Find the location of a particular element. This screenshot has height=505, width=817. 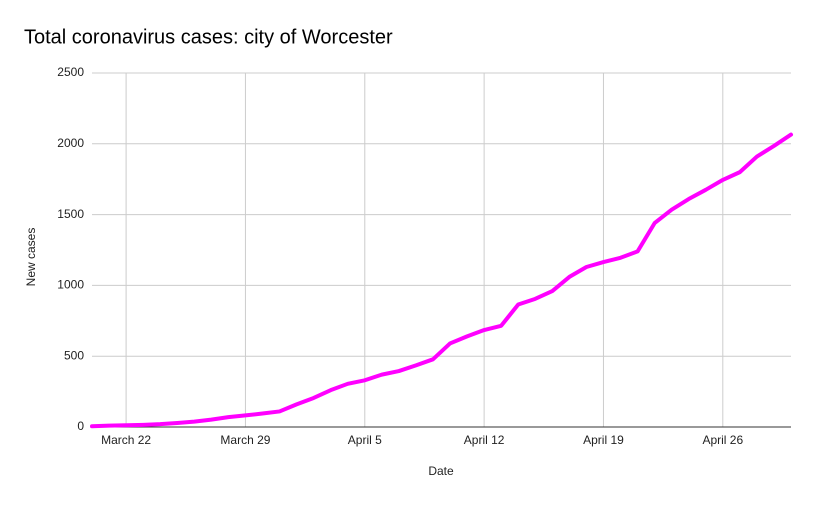

x-tick-label: April 5 is located at coordinates (365, 440).